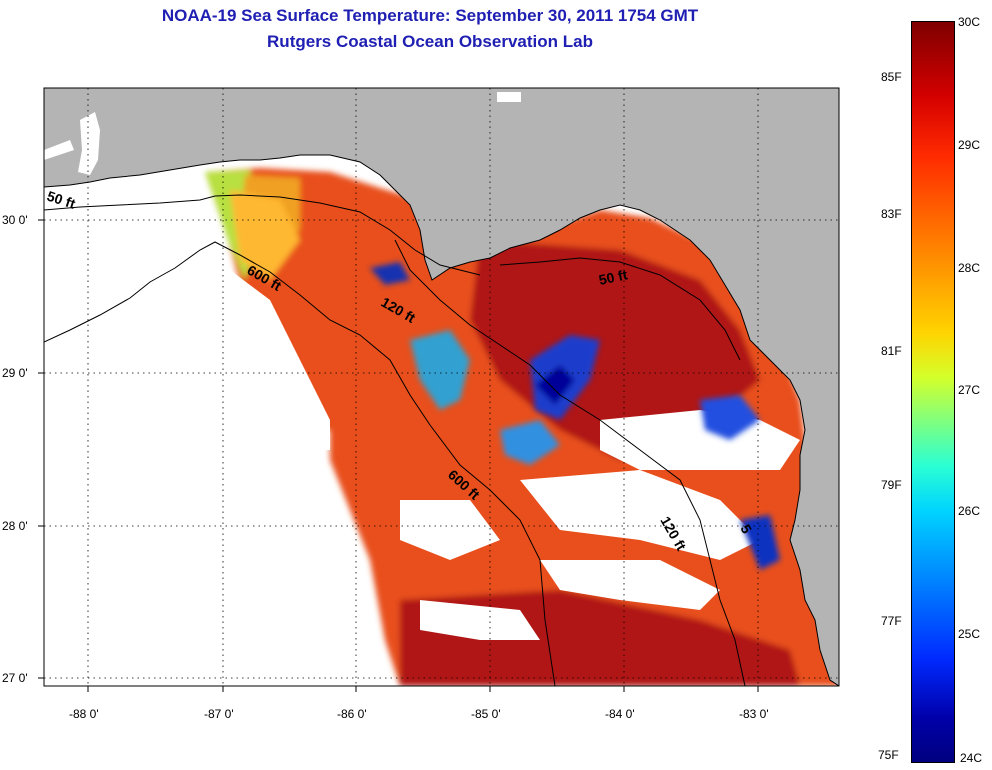 The image size is (992, 770). What do you see at coordinates (891, 77) in the screenshot?
I see `colorbar-f-label: 85F` at bounding box center [891, 77].